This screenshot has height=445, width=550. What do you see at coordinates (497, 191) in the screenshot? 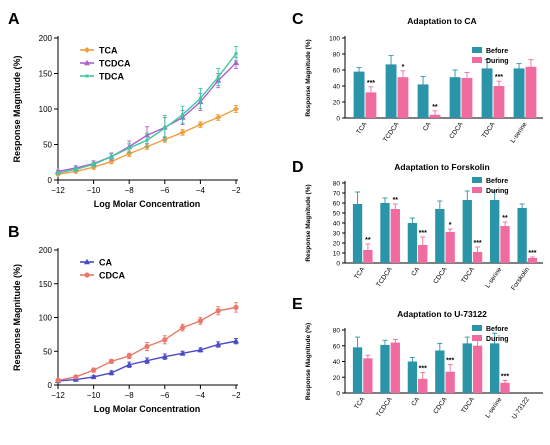
I see `legend-label: During` at bounding box center [497, 191].